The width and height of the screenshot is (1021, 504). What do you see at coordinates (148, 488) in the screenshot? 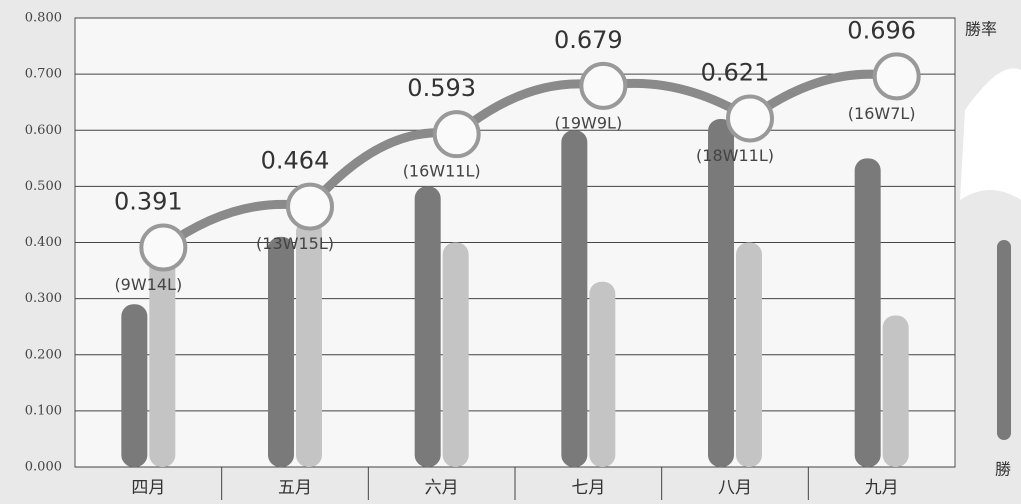
I see `x-tick-label: 四月` at bounding box center [148, 488].